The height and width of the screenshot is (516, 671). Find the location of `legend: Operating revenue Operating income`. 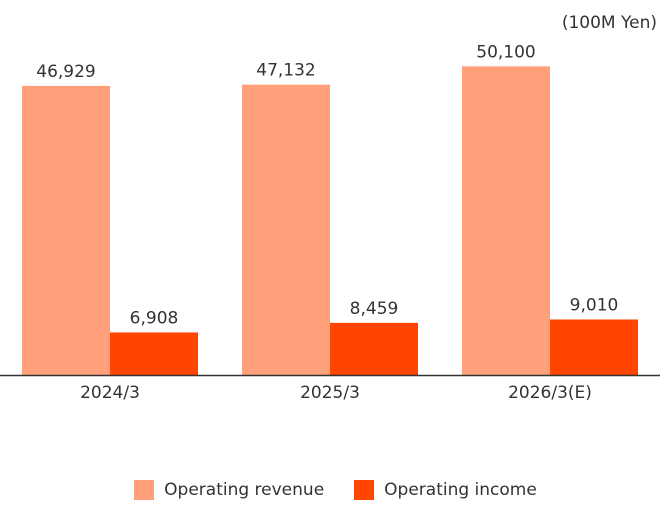

legend: Operating revenue Operating income is located at coordinates (335, 490).